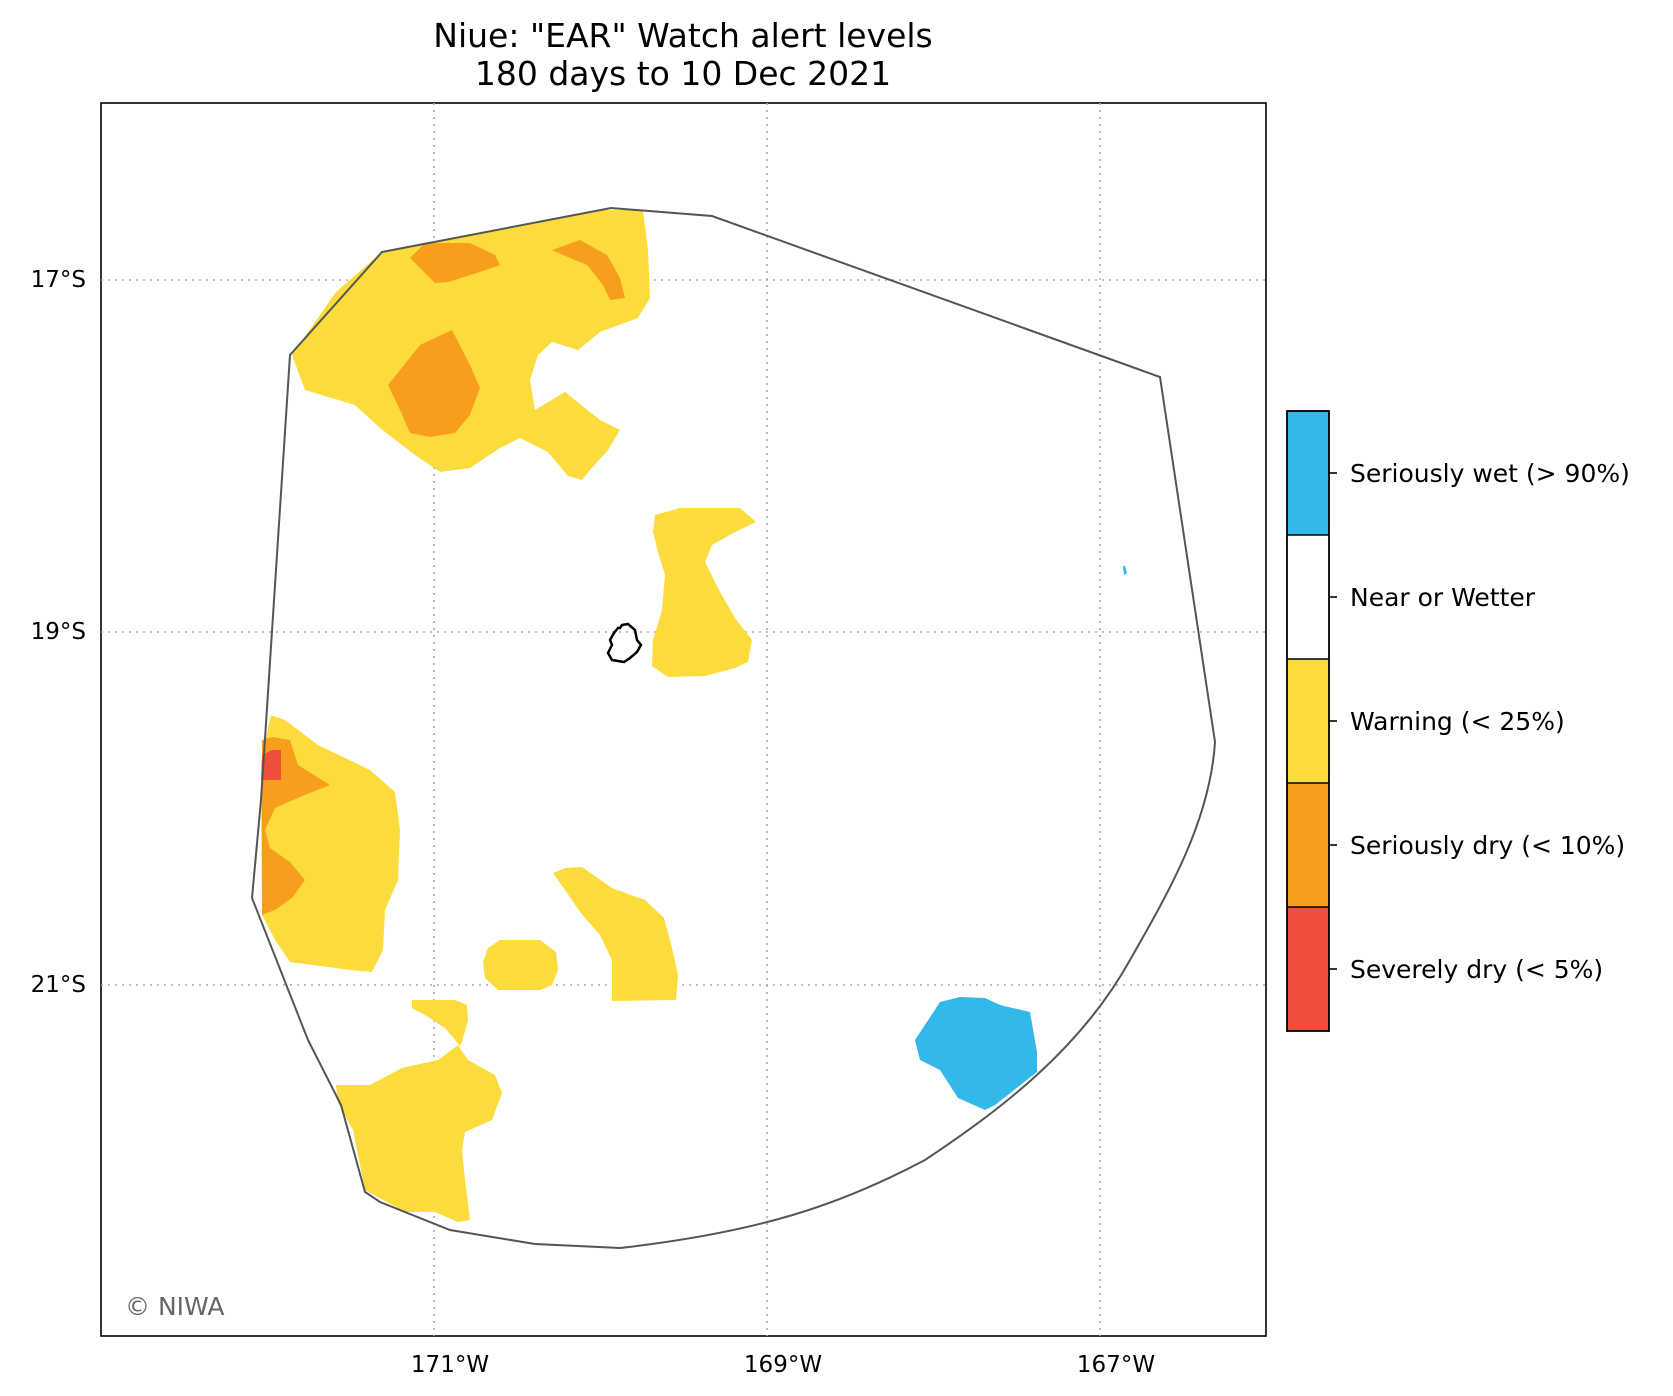 Image resolution: width=1673 pixels, height=1396 pixels. Describe the element at coordinates (1308, 473) in the screenshot. I see `legend-swatch-seriously-wet` at that location.